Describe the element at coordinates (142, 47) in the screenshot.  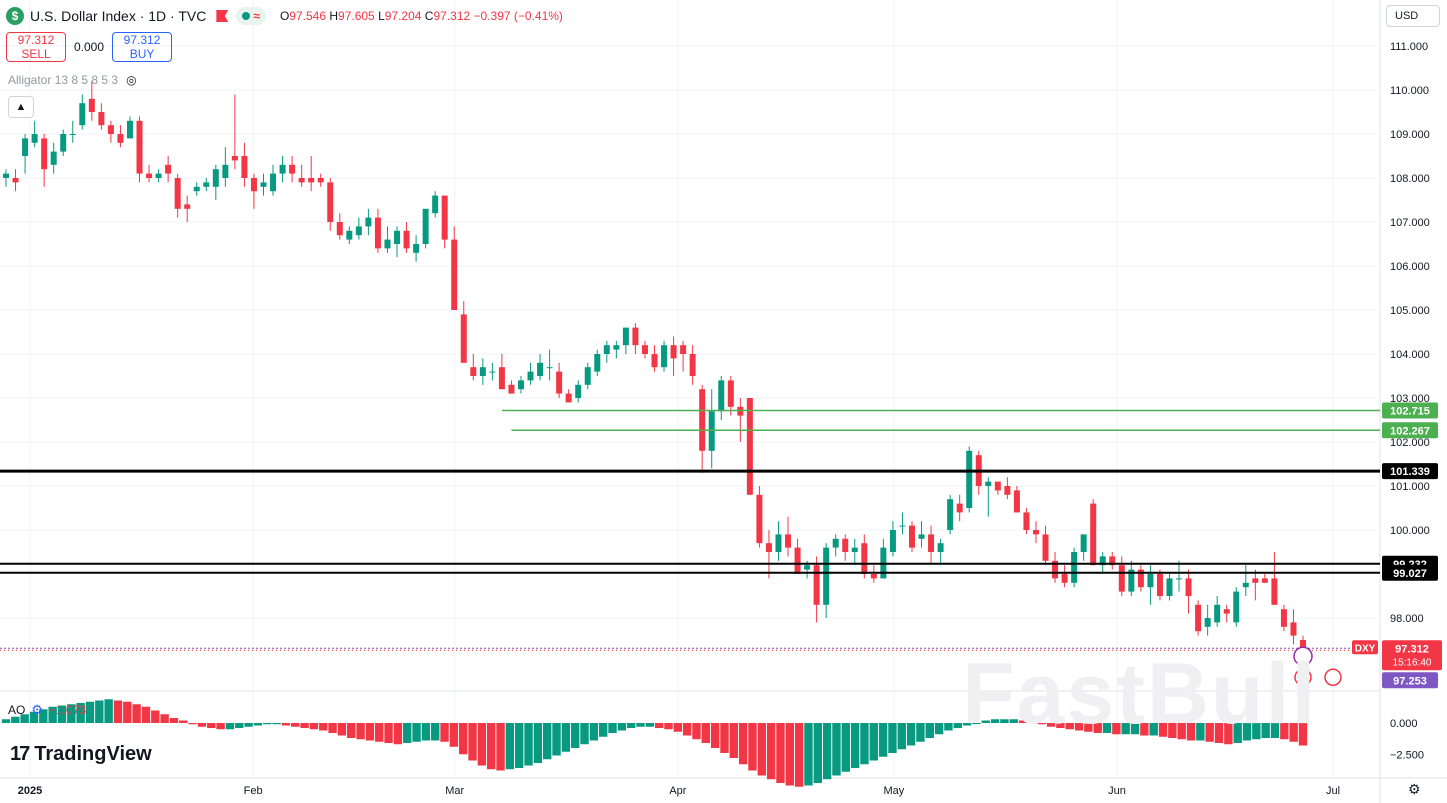
I see `buy-button: 97.312 BUY` at that location.